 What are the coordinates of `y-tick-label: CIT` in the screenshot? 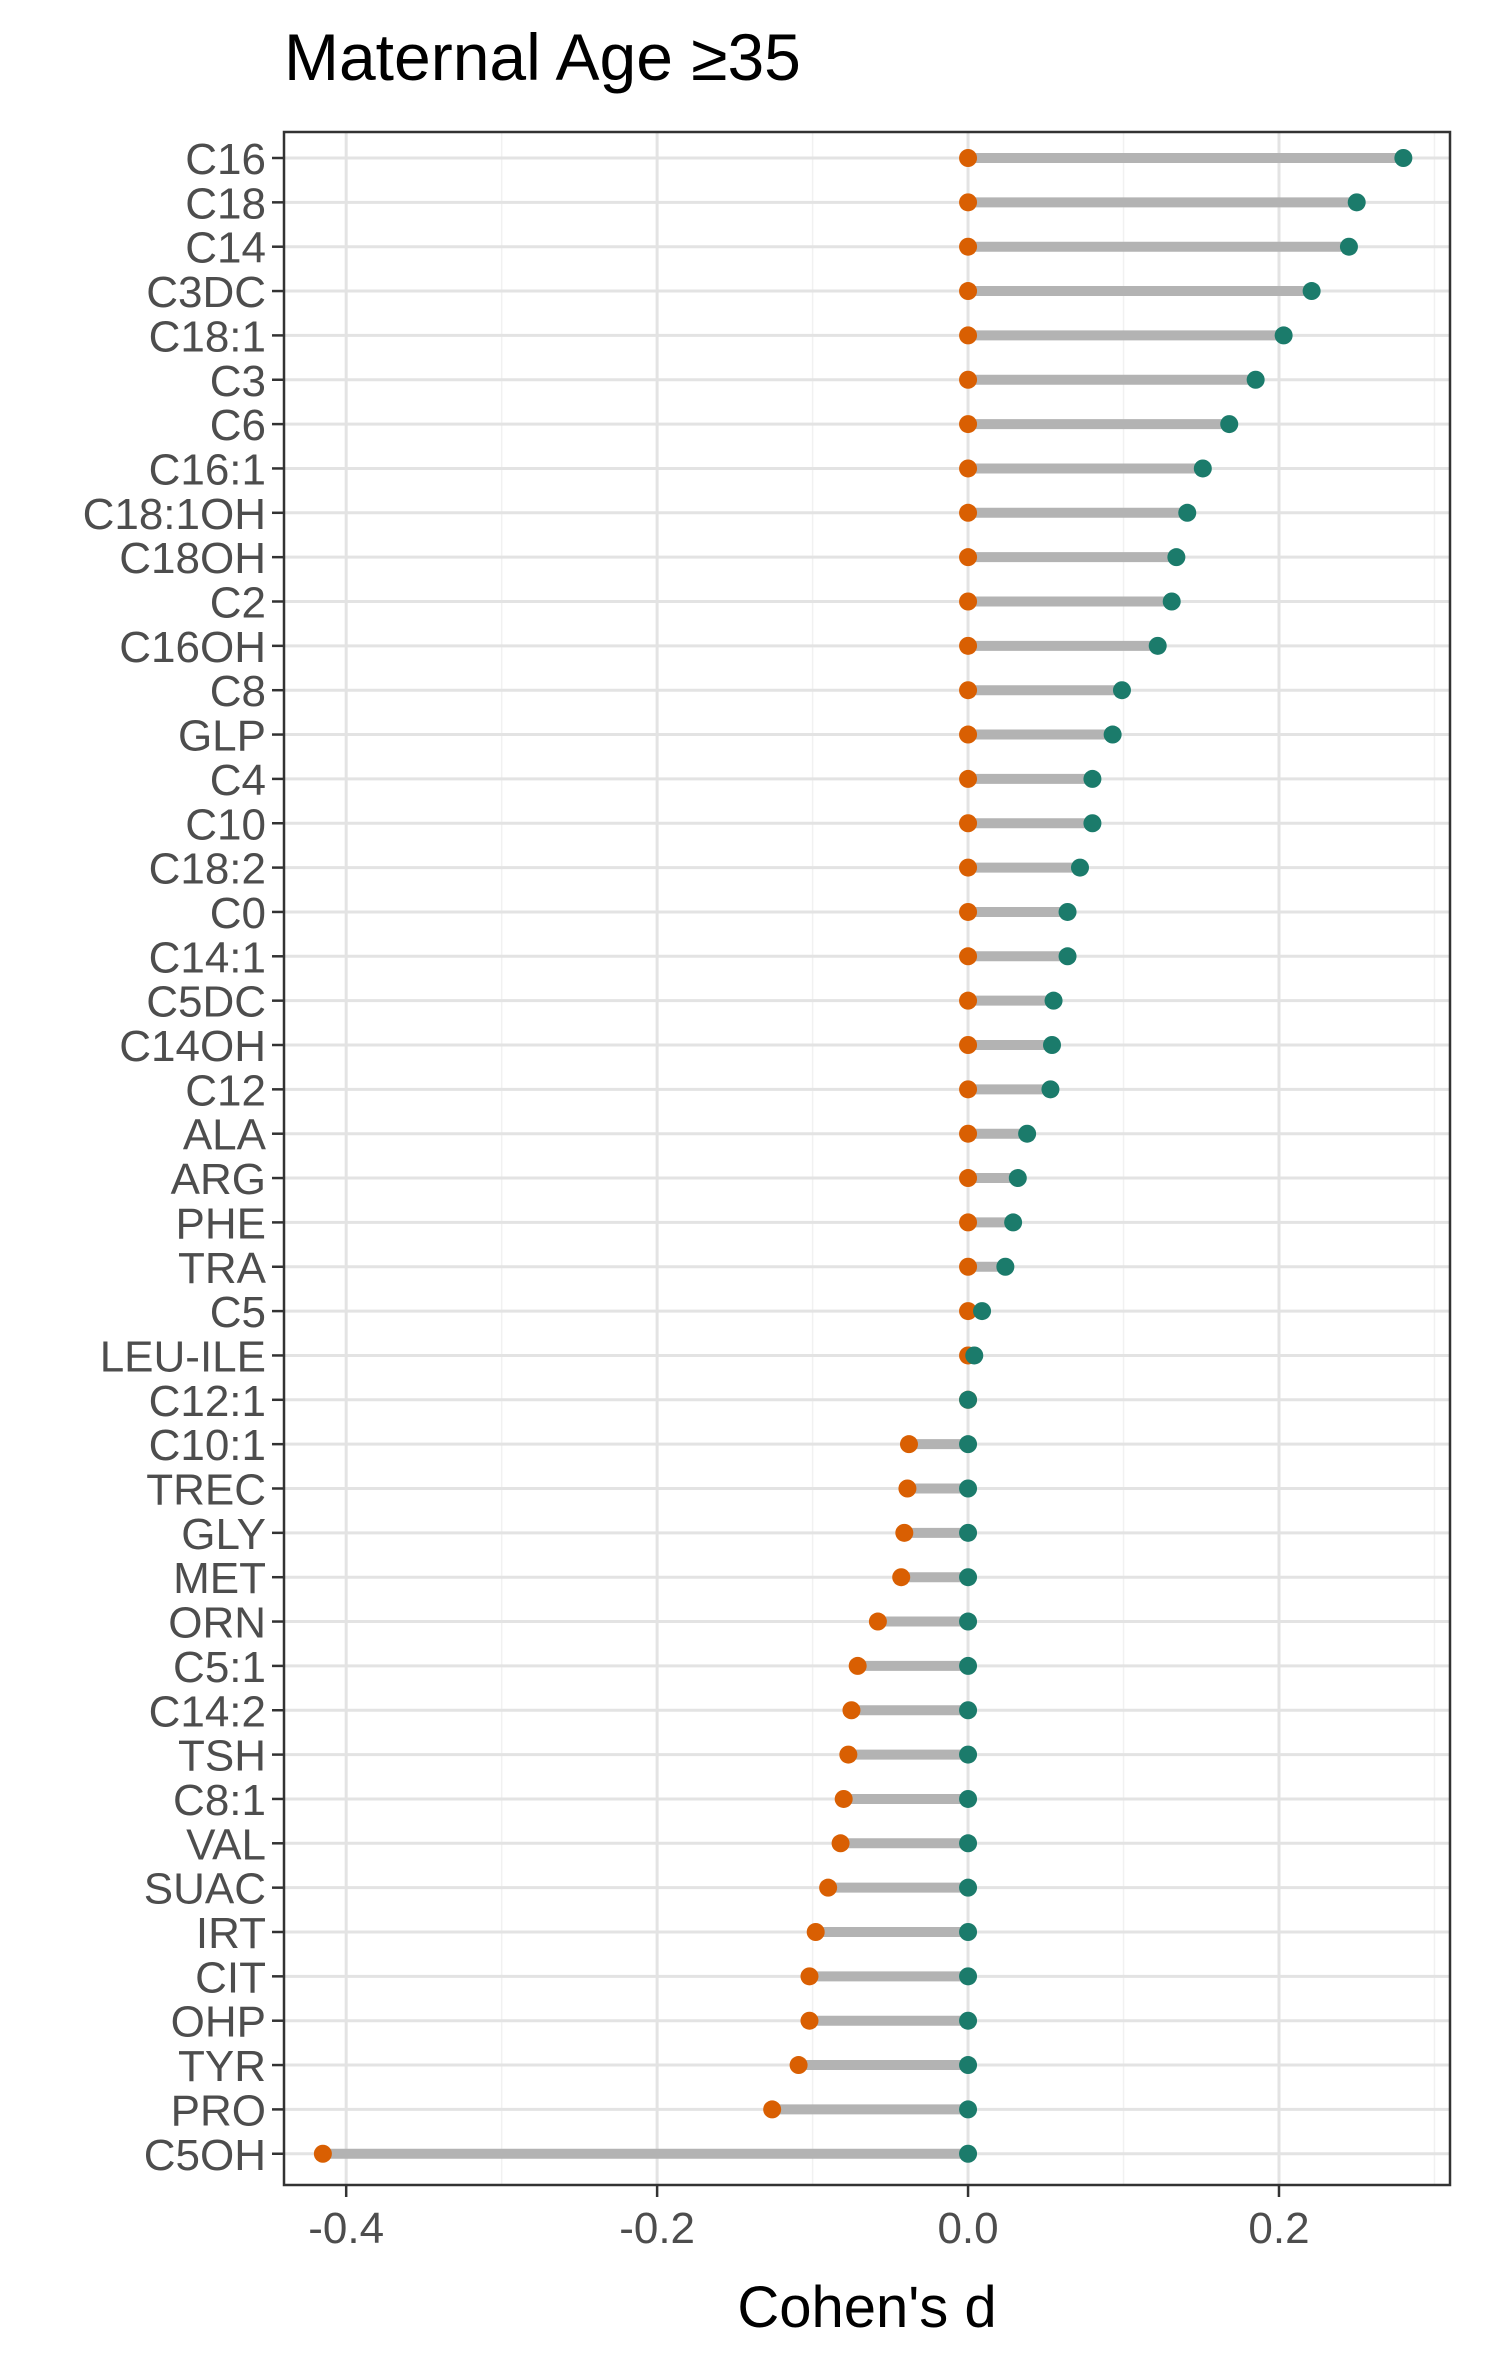 It's located at (230, 1977).